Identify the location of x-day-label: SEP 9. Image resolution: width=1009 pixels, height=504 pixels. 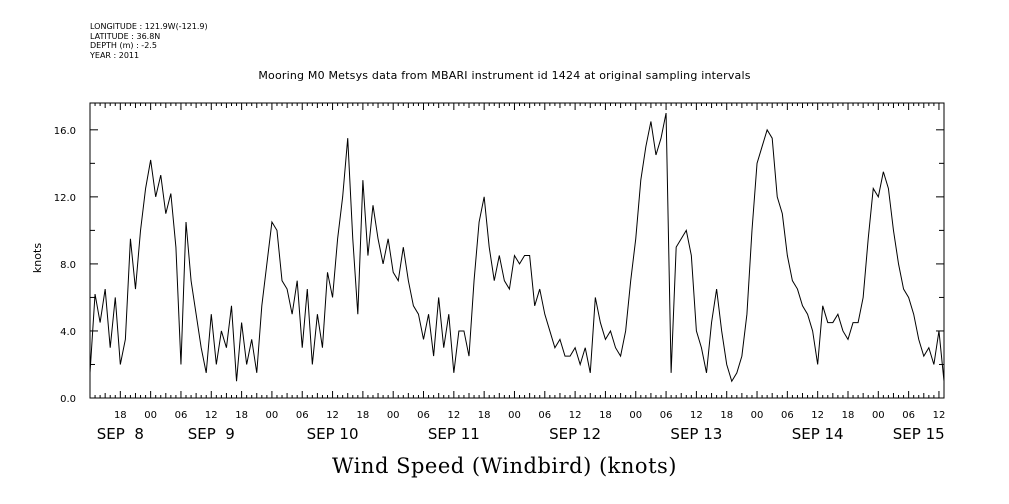
(211, 434).